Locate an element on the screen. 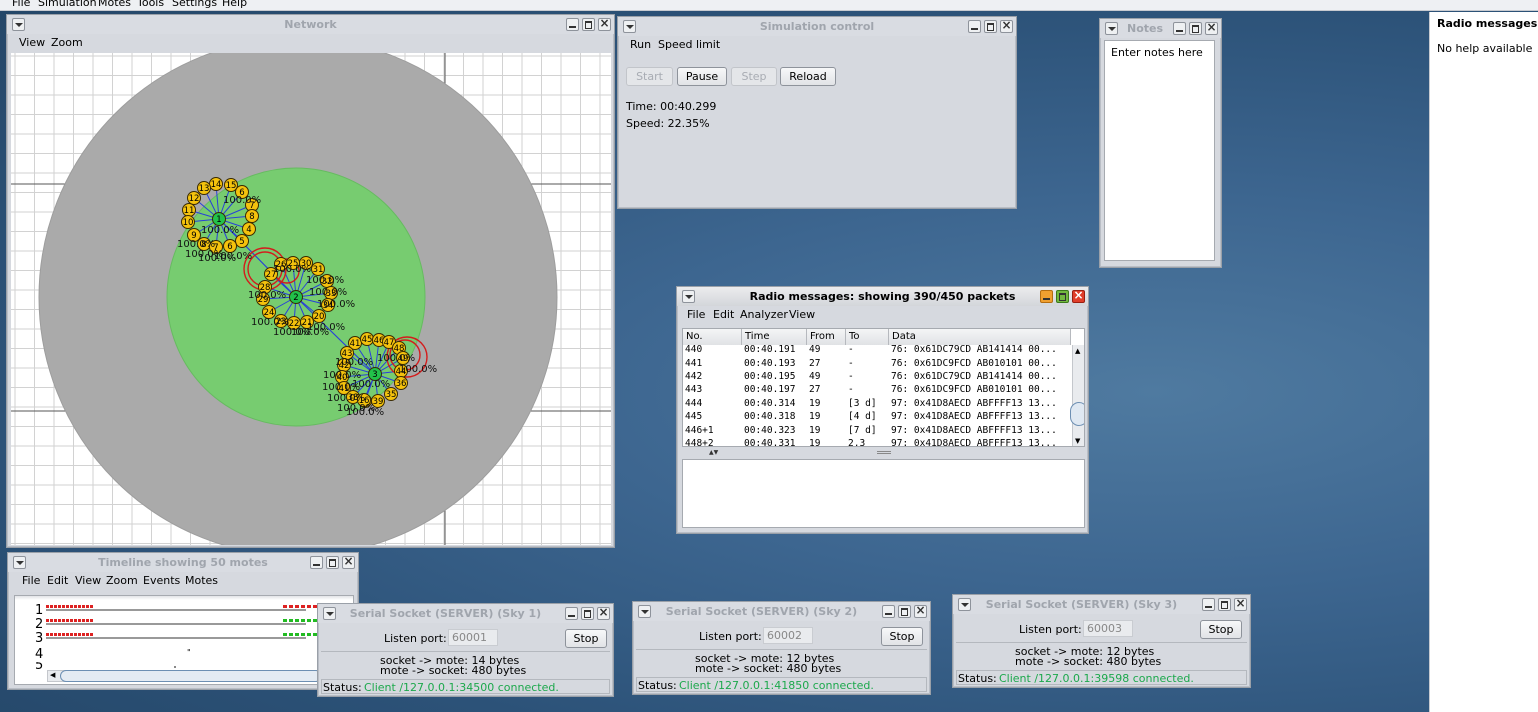 Image resolution: width=1538 pixels, height=712 pixels. timeline-menu-edit: Edit is located at coordinates (58, 580).